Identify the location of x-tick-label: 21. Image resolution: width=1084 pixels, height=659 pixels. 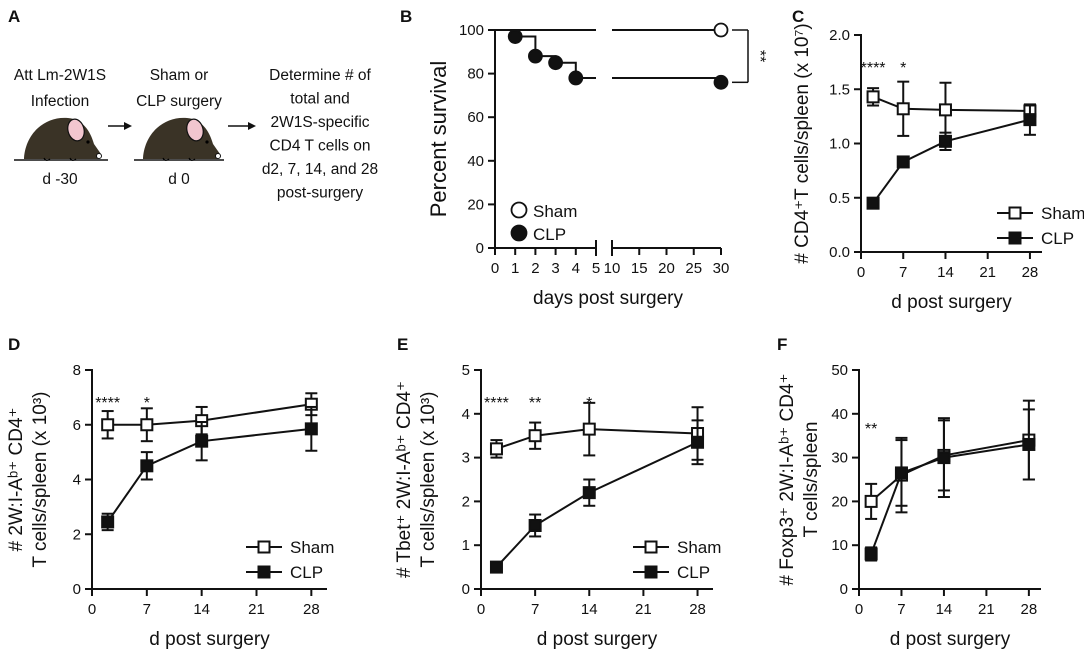
(987, 272).